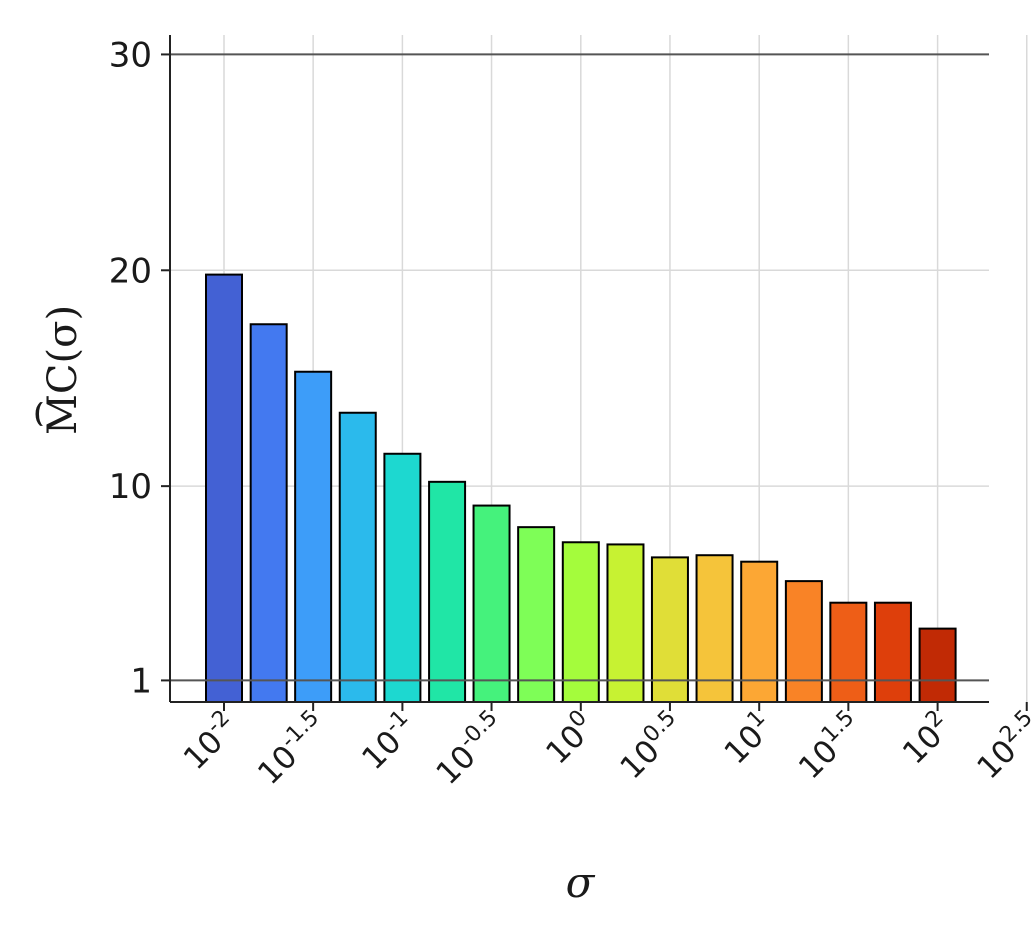  I want to click on x-tick-label-1: 10-1.5, so click(291, 748).